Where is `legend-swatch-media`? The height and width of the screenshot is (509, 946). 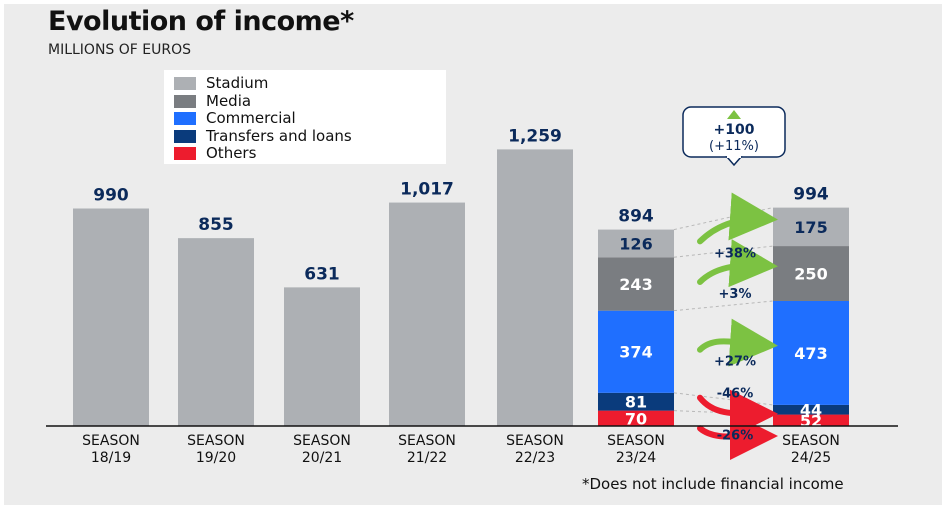
legend-swatch-media is located at coordinates (185, 101).